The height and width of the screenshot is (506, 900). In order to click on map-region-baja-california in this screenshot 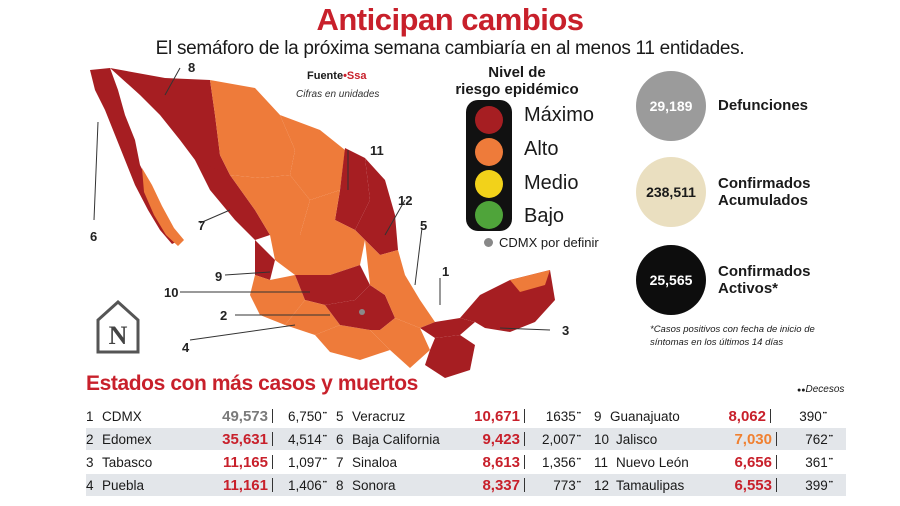, I will do `click(135, 156)`.